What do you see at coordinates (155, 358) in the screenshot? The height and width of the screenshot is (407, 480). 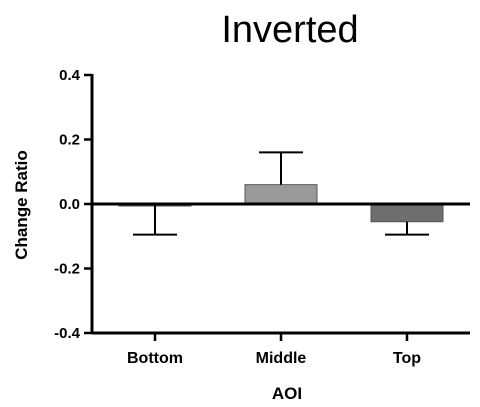 I see `x-tick-label-bottom: Bottom` at bounding box center [155, 358].